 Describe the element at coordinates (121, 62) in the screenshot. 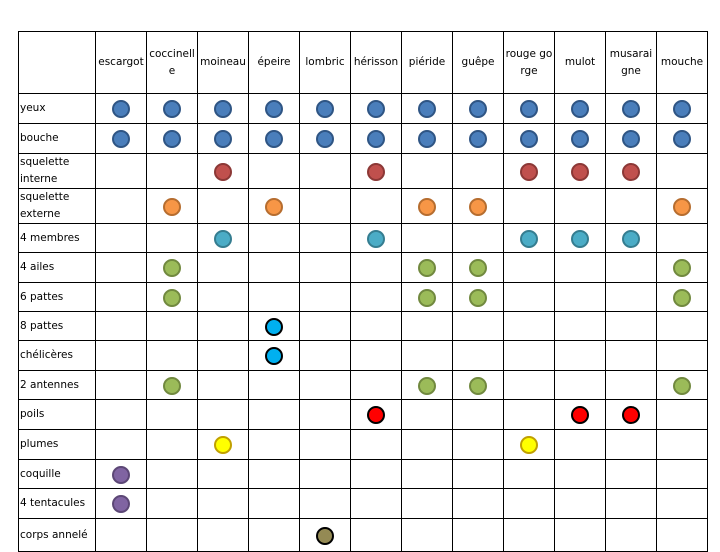

I see `column-header: escargot` at that location.